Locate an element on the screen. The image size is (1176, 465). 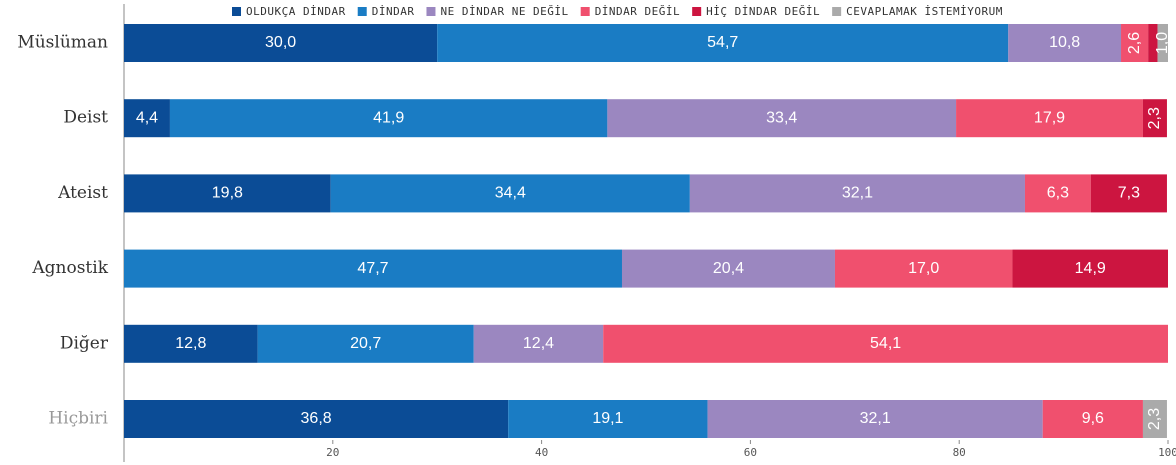
value-label: 10,8 is located at coordinates (1064, 42).